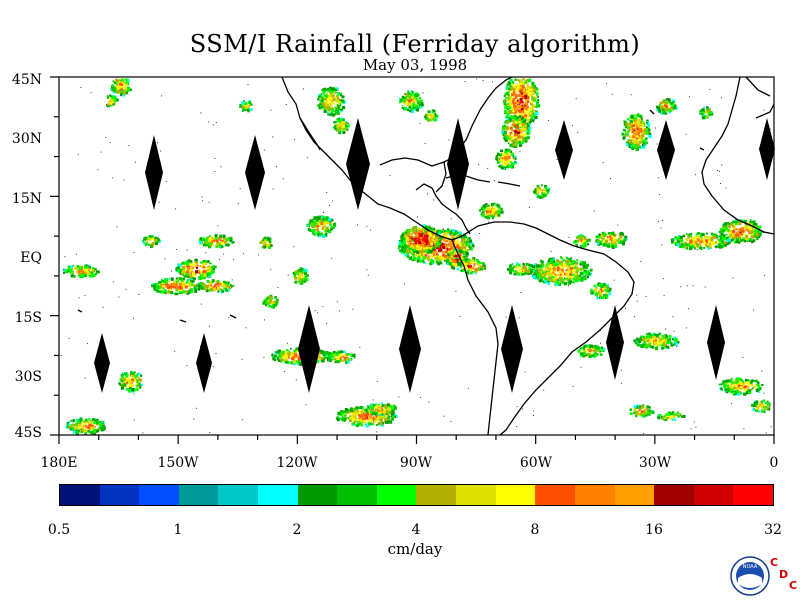 This screenshot has height=600, width=800. Describe the element at coordinates (793, 585) in the screenshot. I see `cdc-letter-c2: C` at that location.